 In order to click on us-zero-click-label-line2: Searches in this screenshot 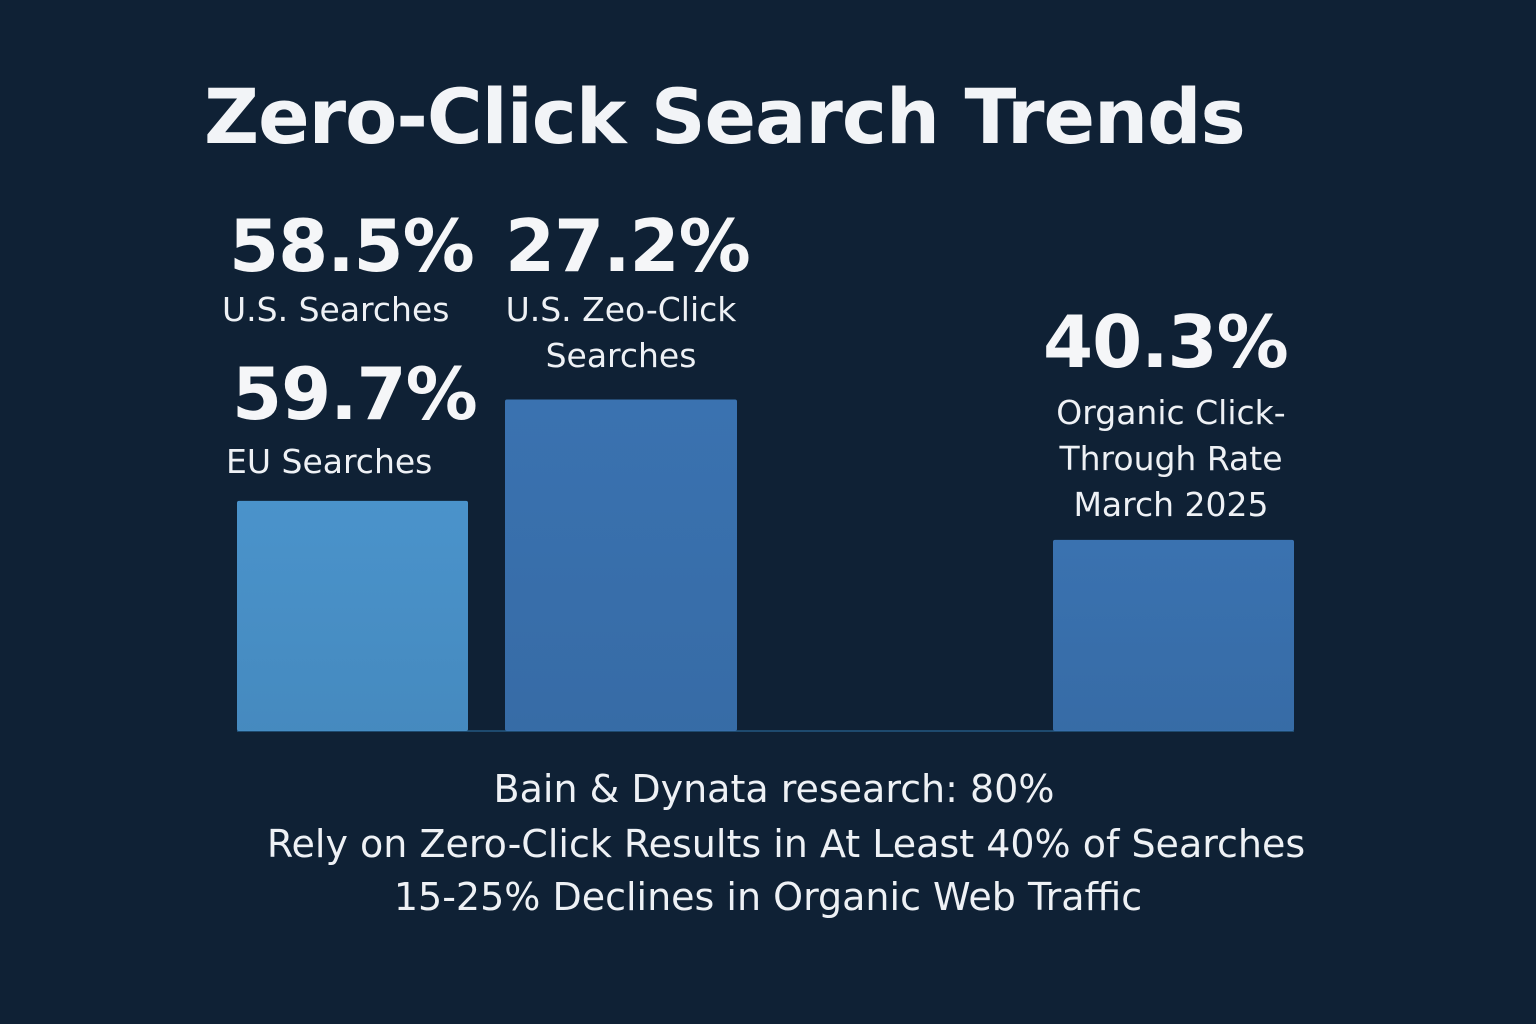, I will do `click(621, 355)`.